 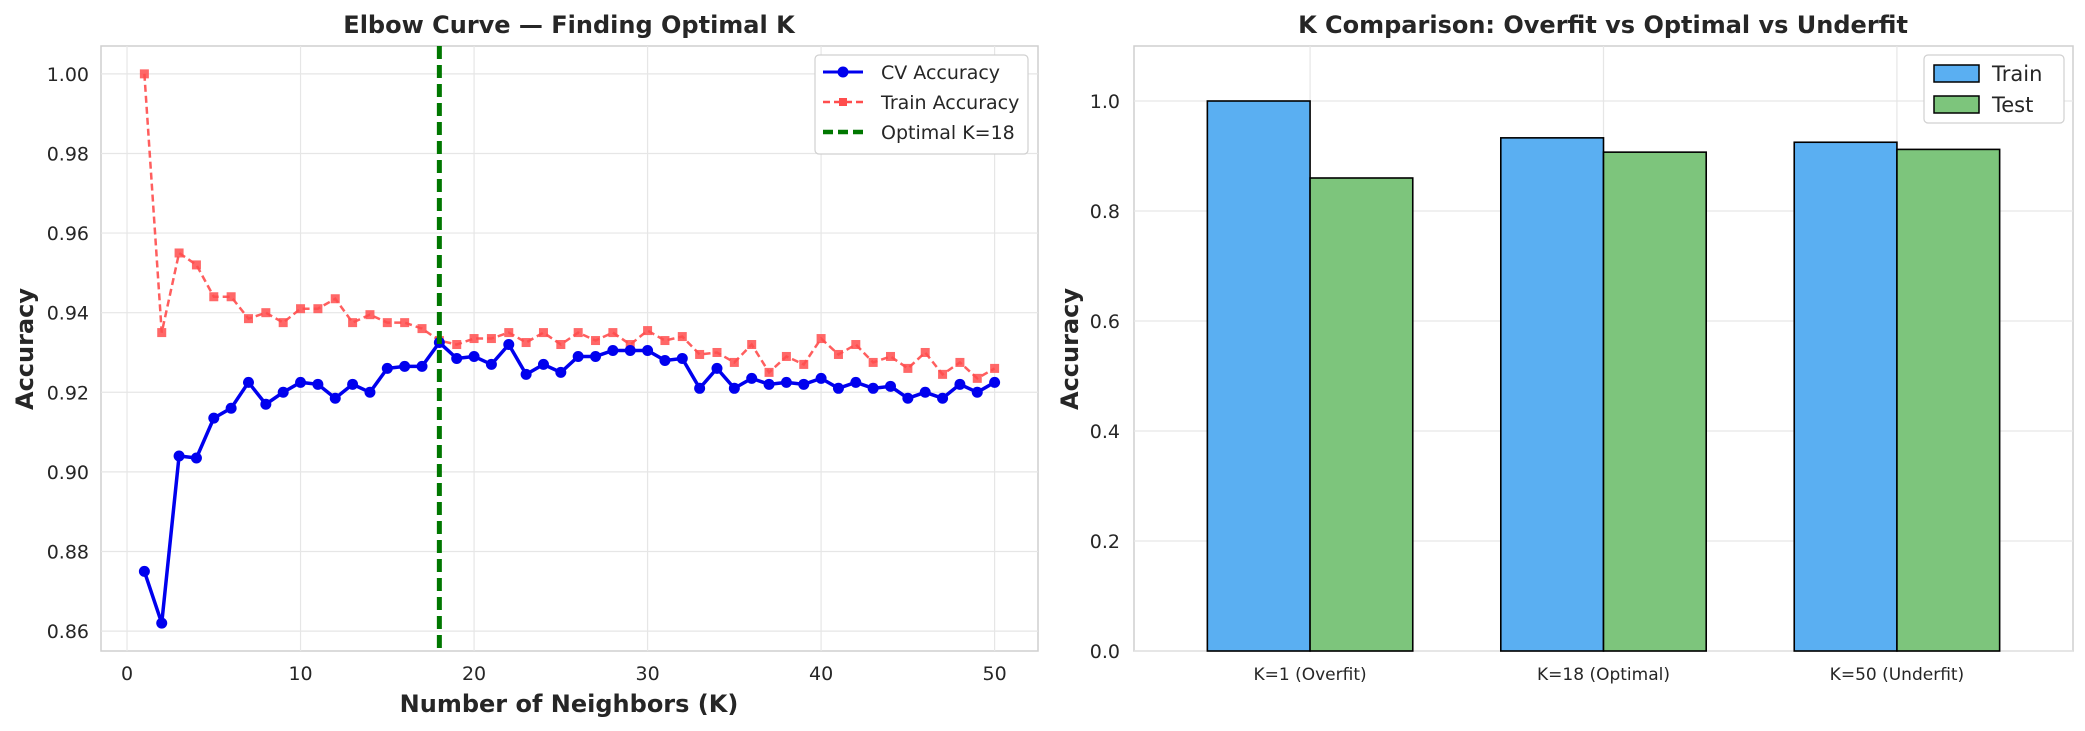 What do you see at coordinates (1105, 212) in the screenshot?
I see `comparison-y-tick-label: 0.8` at bounding box center [1105, 212].